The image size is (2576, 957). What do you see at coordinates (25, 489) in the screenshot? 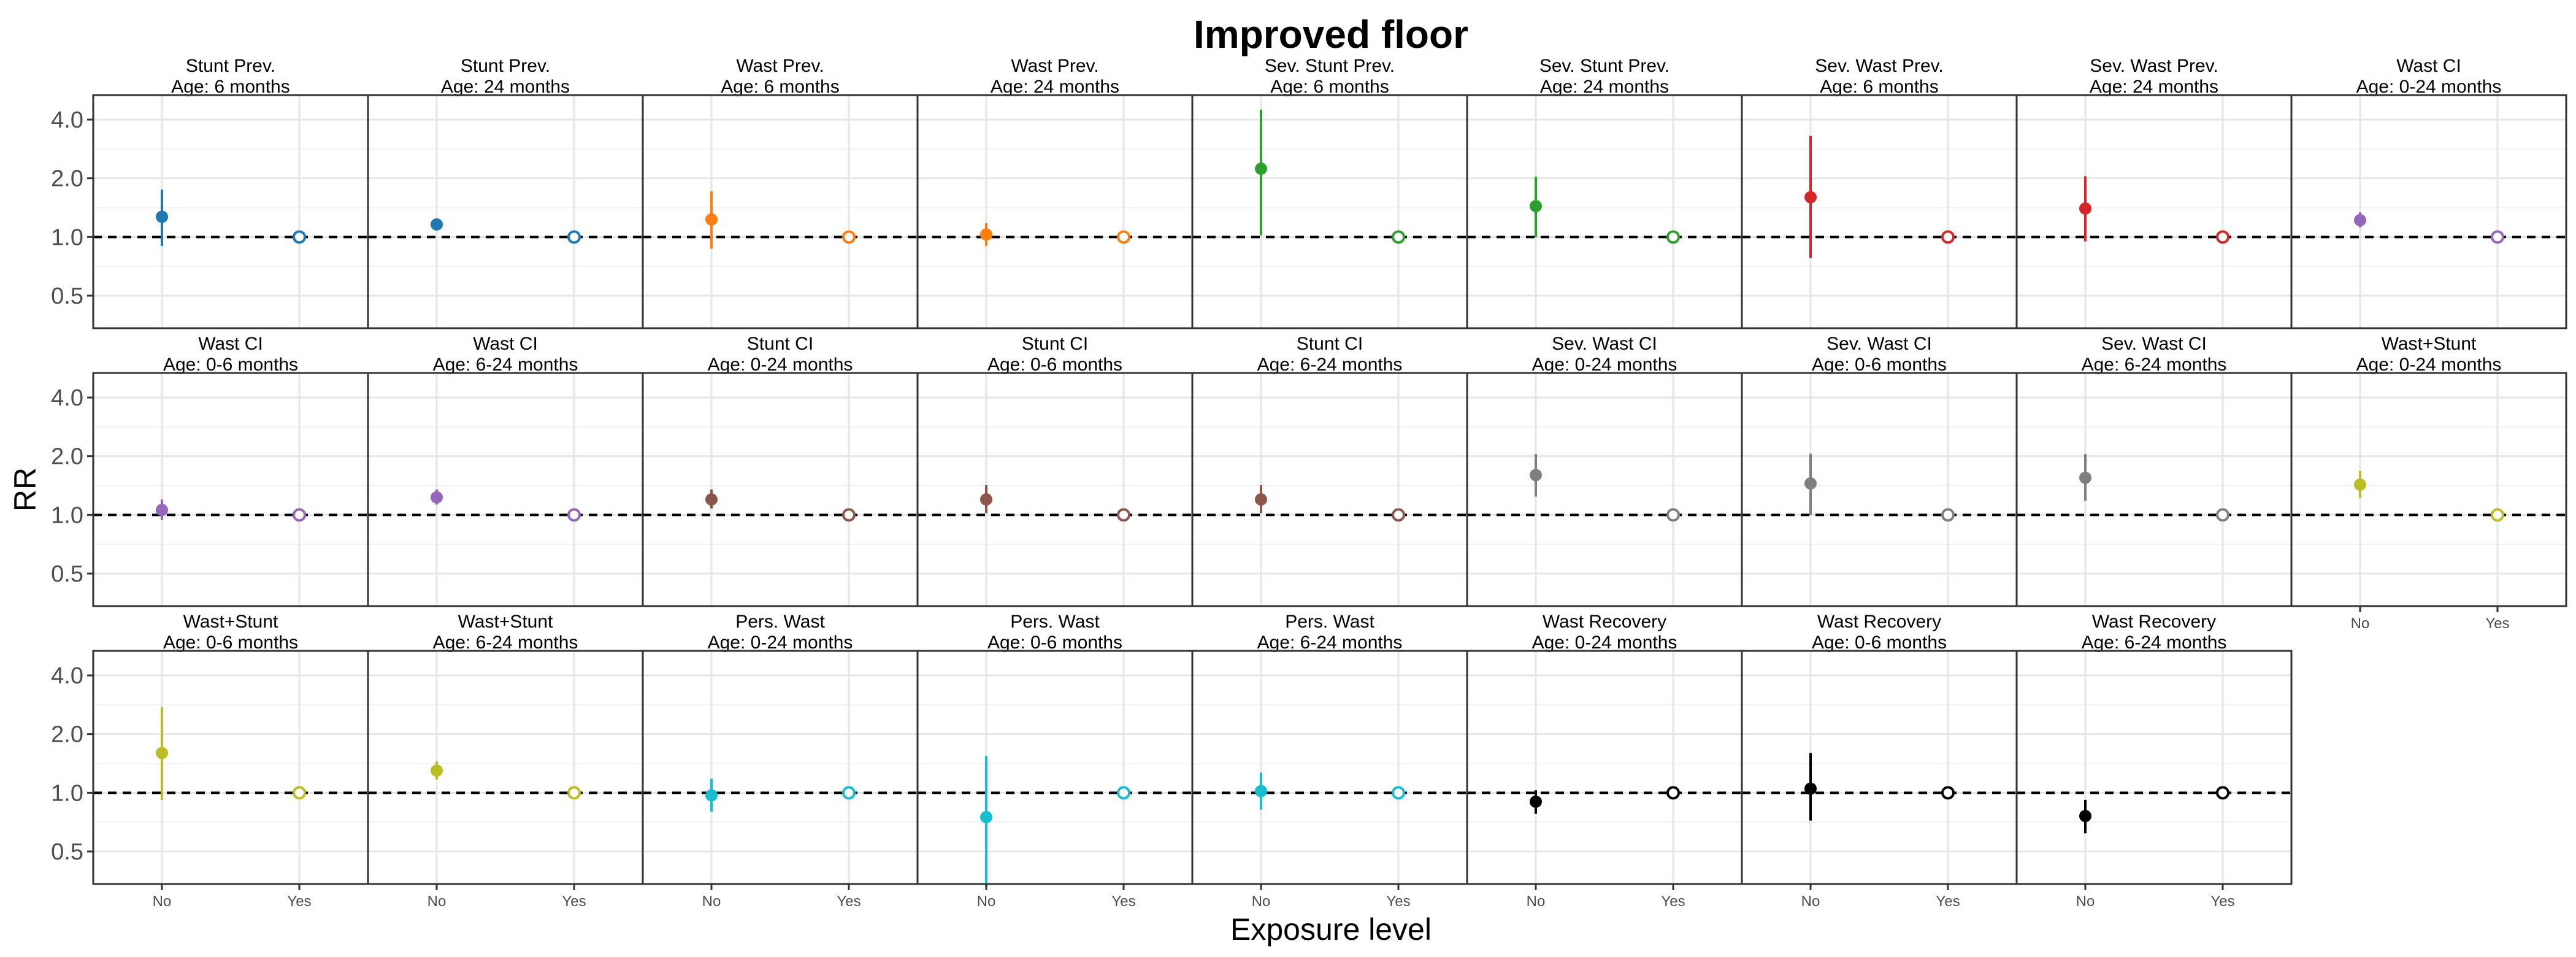
I see `y-axis-label: RR` at bounding box center [25, 489].